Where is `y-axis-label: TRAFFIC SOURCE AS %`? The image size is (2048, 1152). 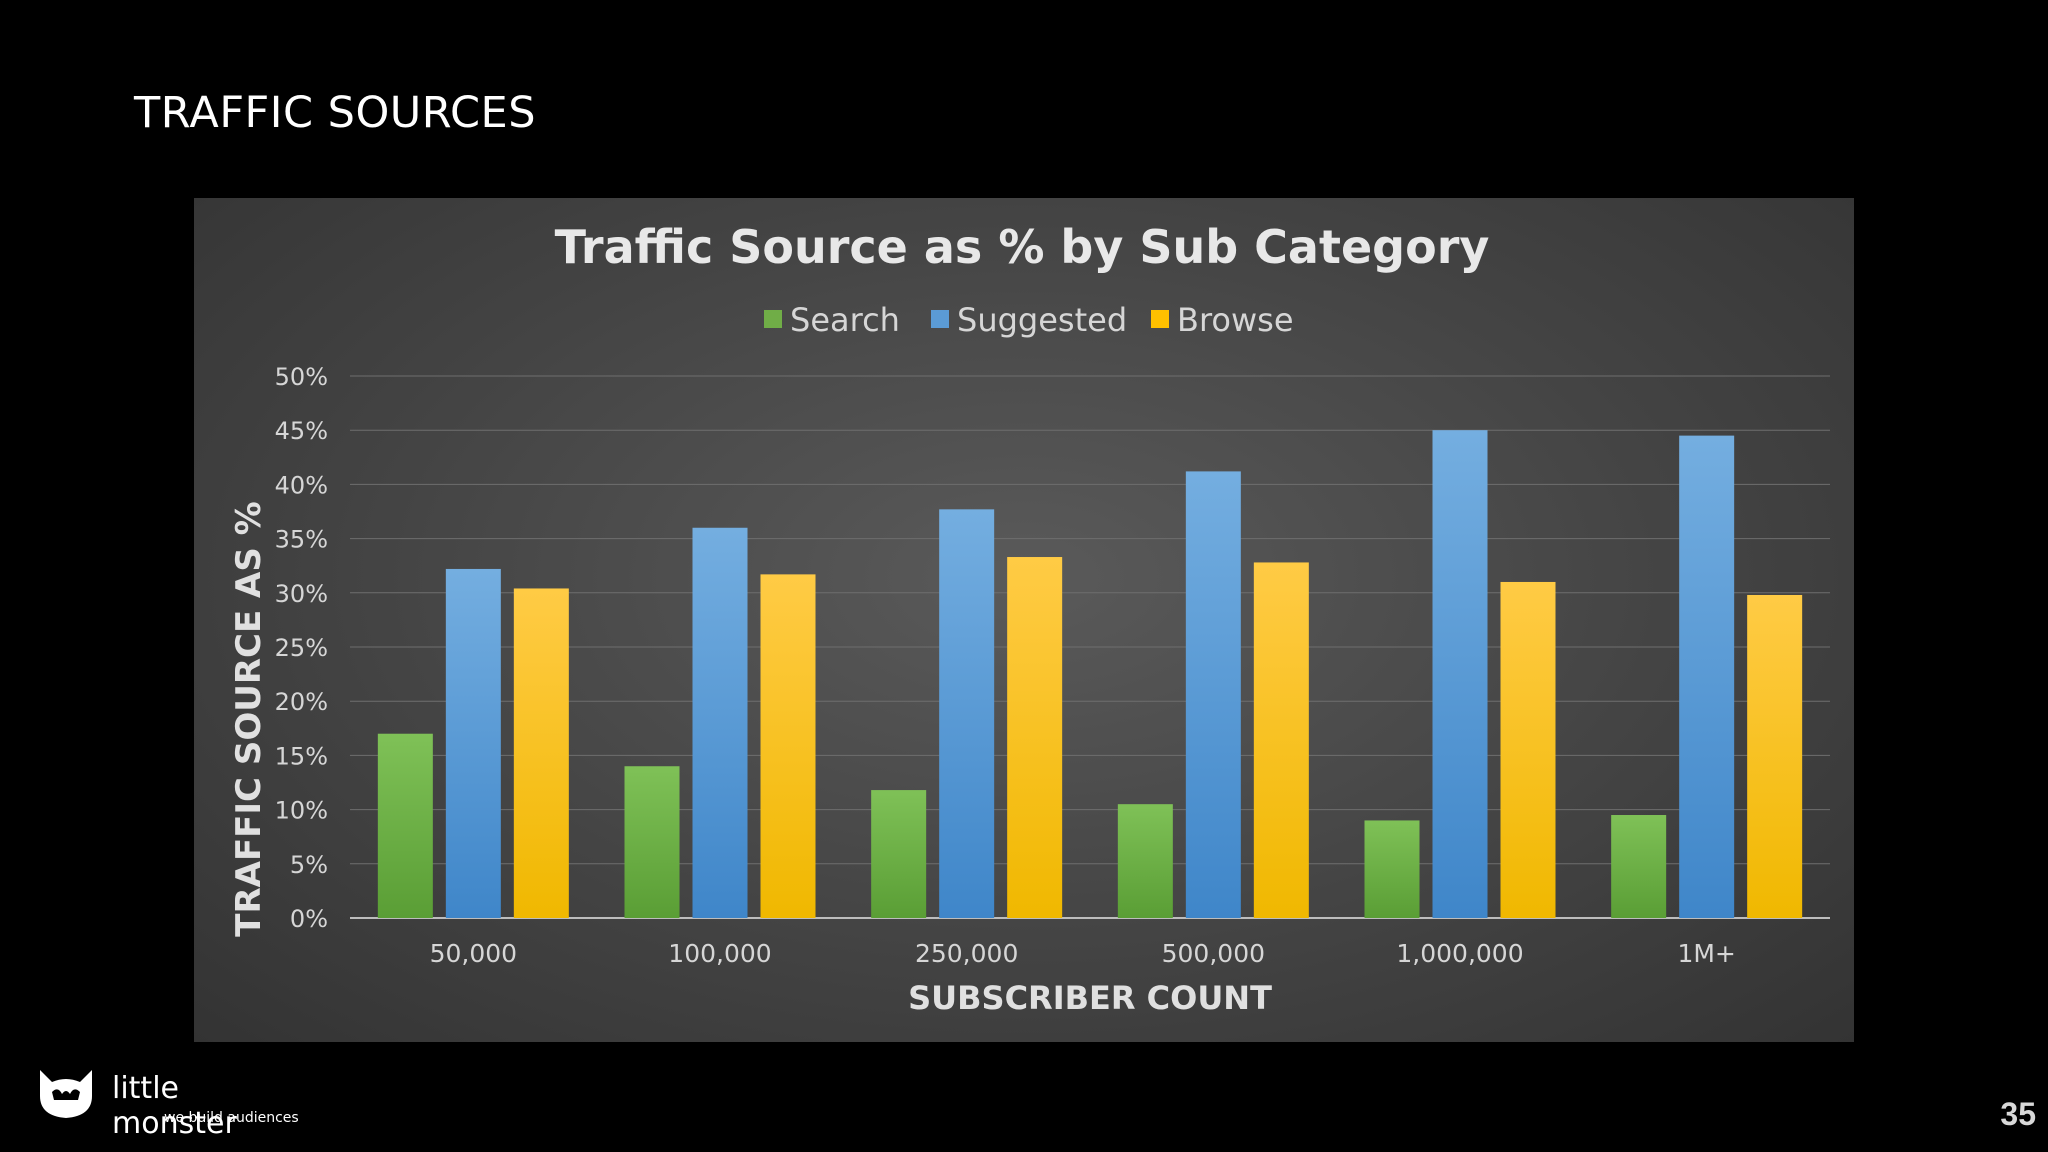 y-axis-label: TRAFFIC SOURCE AS % is located at coordinates (249, 718).